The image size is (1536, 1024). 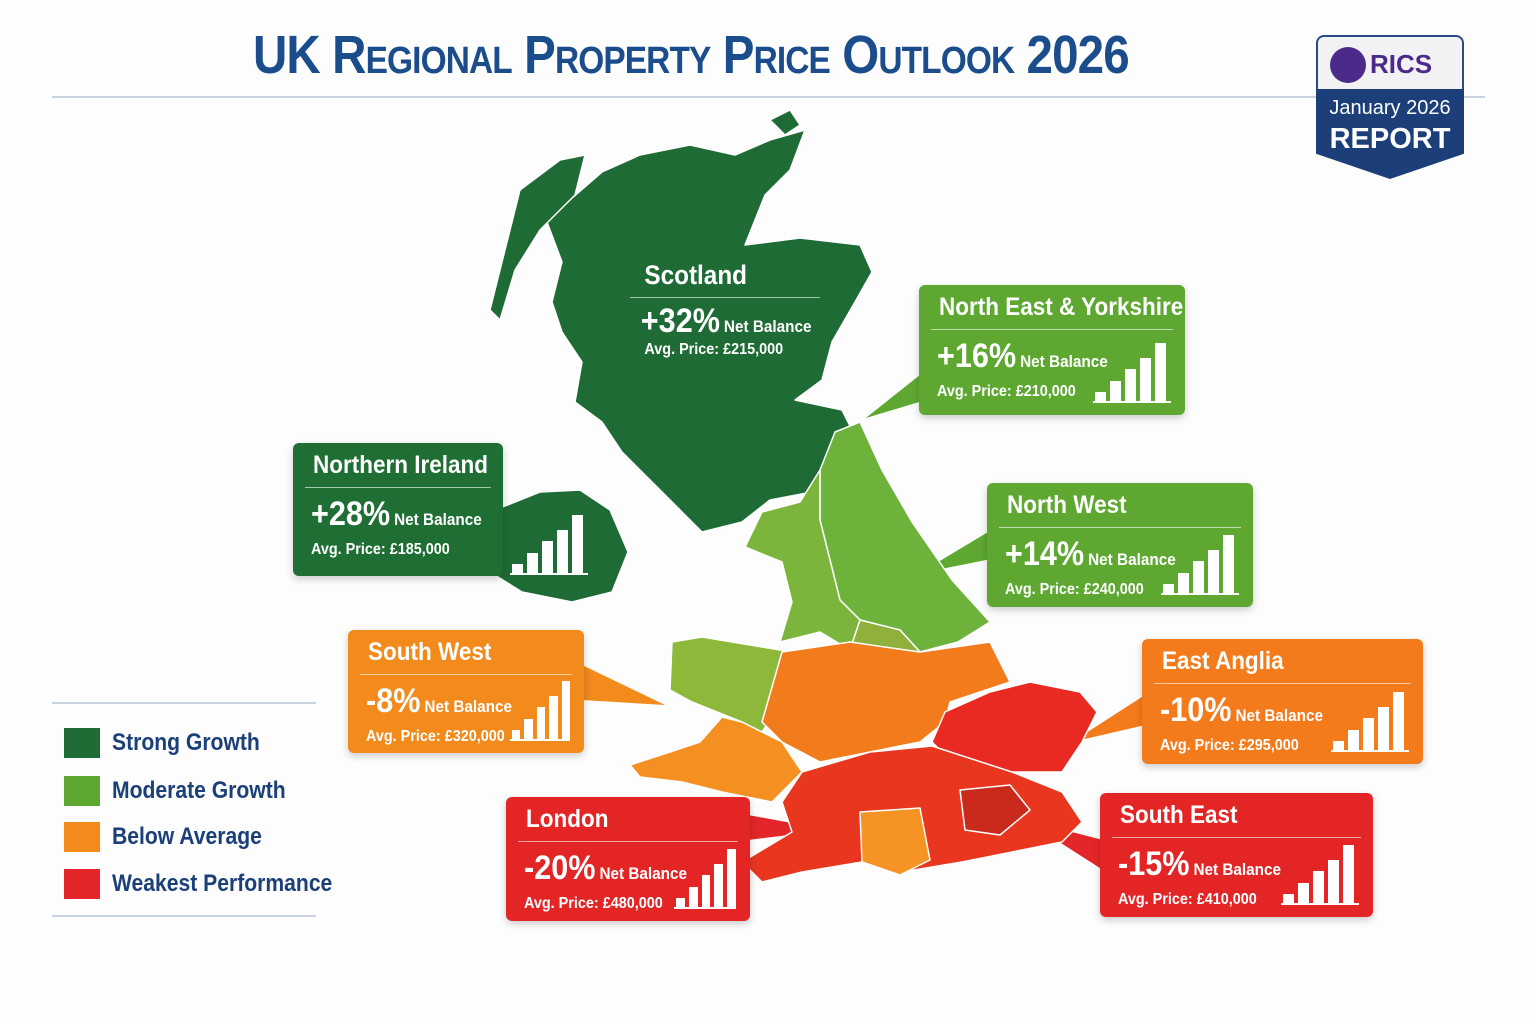 I want to click on legend-item-below-average: Below Average, so click(x=173, y=837).